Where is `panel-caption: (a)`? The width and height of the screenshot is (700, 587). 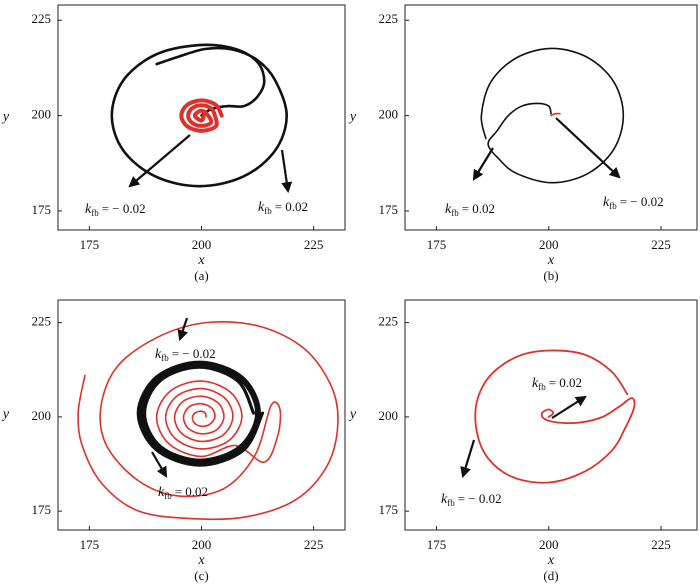
panel-caption: (a) is located at coordinates (201, 275).